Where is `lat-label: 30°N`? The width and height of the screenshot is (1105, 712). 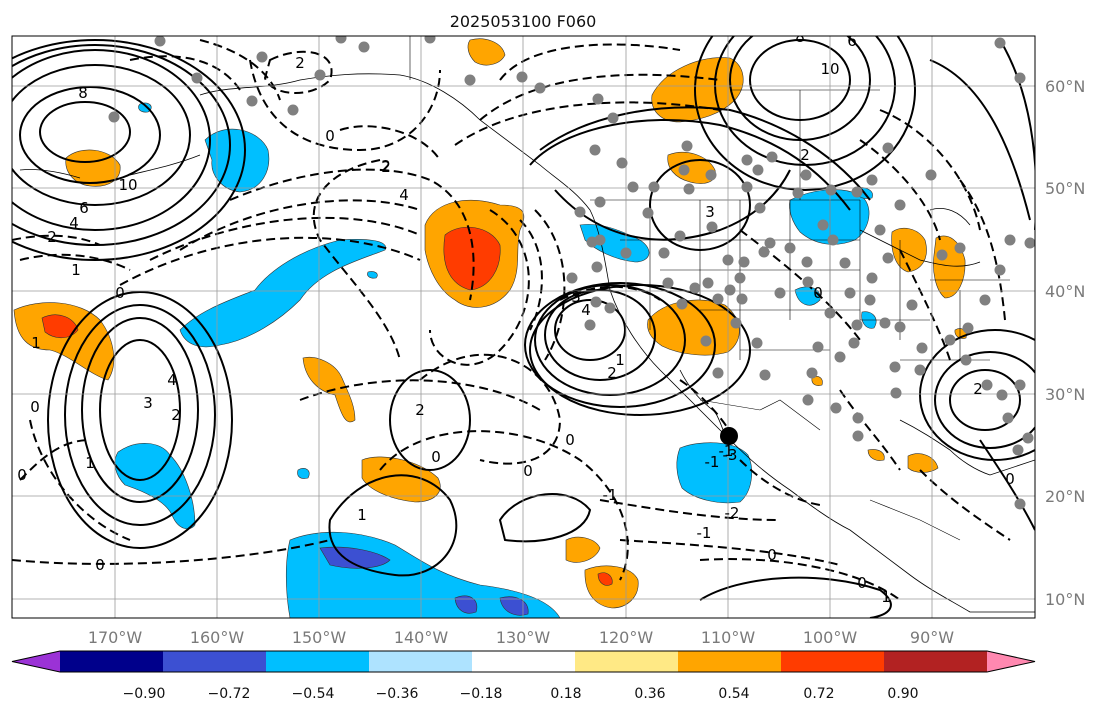 lat-label: 30°N is located at coordinates (1065, 394).